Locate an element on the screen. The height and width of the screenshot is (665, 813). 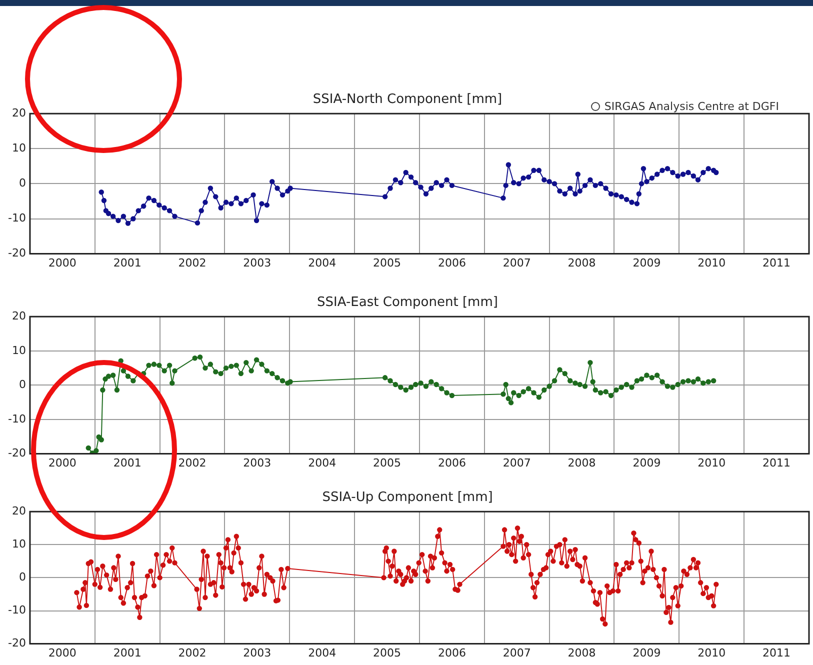
chart-title: SSIA-Up Component [mm] is located at coordinates (407, 498).